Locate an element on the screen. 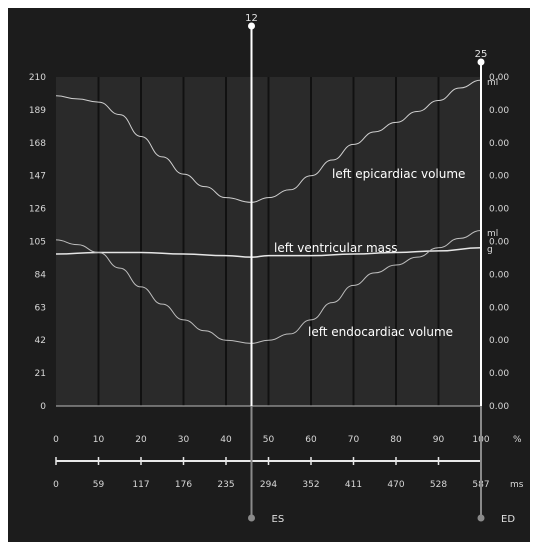 The image size is (538, 550). percent-axis-ticks: 0102030405060708090100 is located at coordinates (271, 440).